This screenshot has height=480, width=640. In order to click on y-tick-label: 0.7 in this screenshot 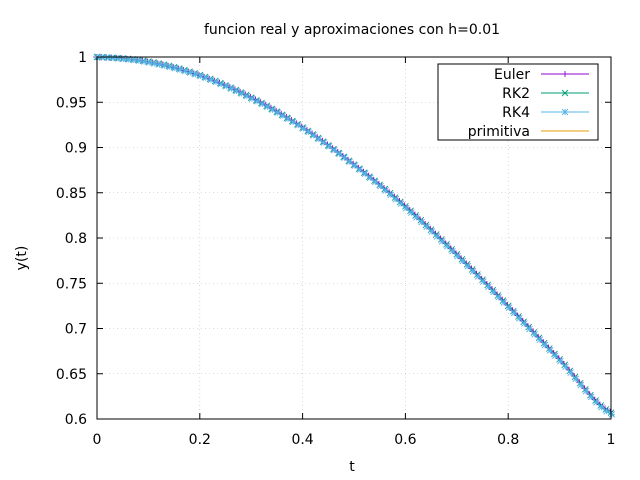, I will do `click(76, 330)`.